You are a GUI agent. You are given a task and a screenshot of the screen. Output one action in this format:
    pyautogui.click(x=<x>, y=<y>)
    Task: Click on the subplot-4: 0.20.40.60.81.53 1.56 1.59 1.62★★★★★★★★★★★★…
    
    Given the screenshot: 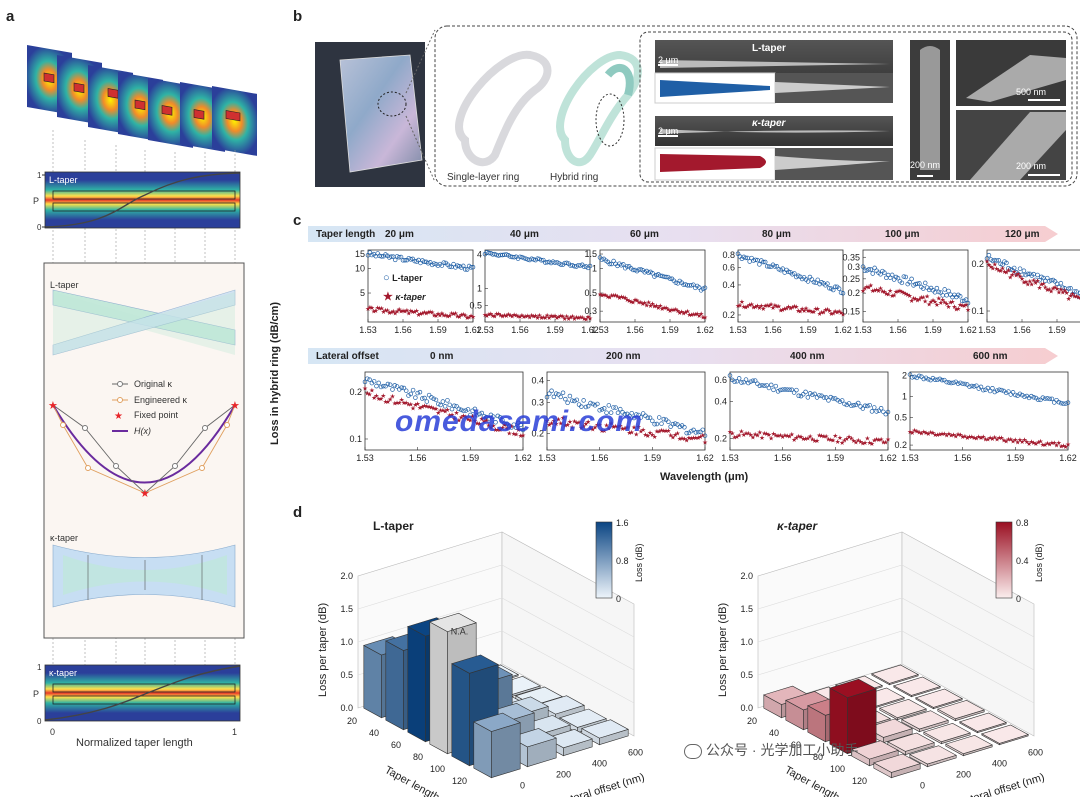 What is the action you would take?
    pyautogui.click(x=787, y=292)
    